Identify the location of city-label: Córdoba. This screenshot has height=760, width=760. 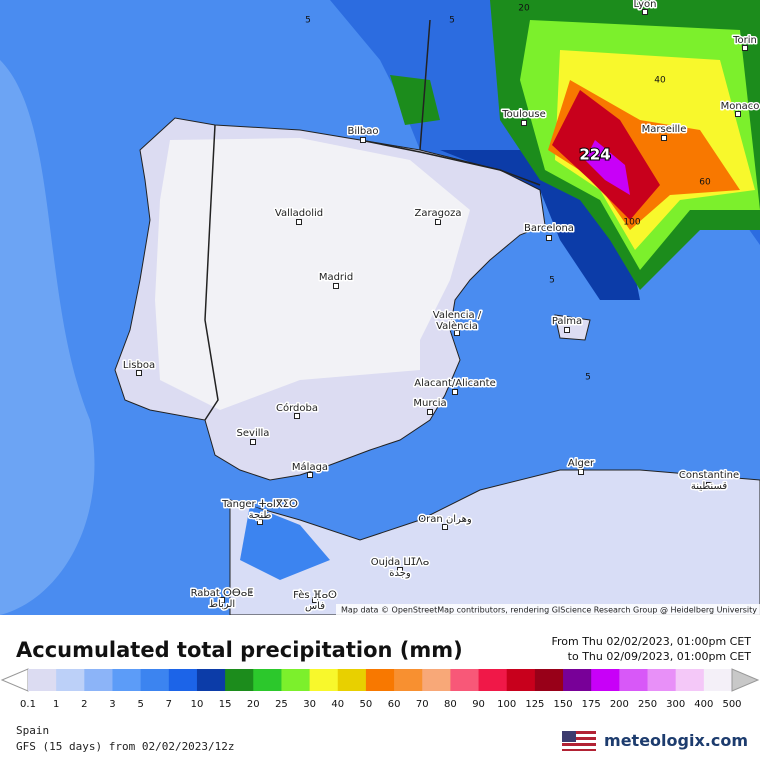
(297, 408).